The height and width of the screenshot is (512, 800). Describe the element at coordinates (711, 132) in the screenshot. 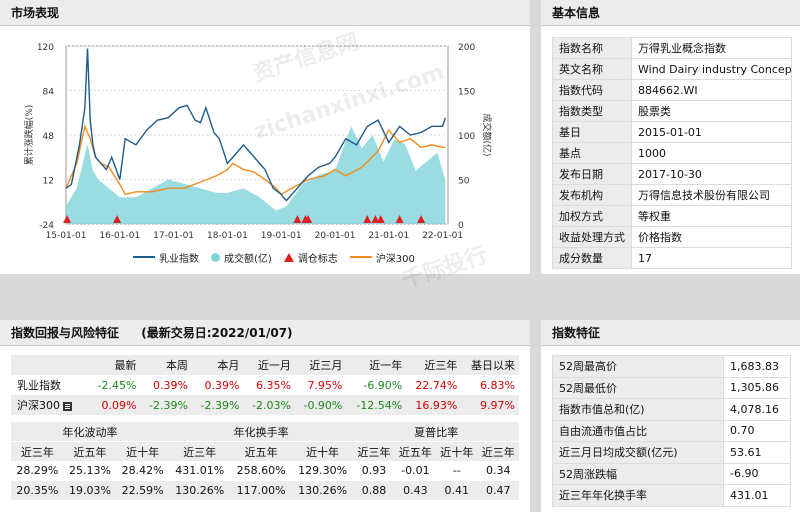

I see `basic-info-value: 2015-01-01` at that location.